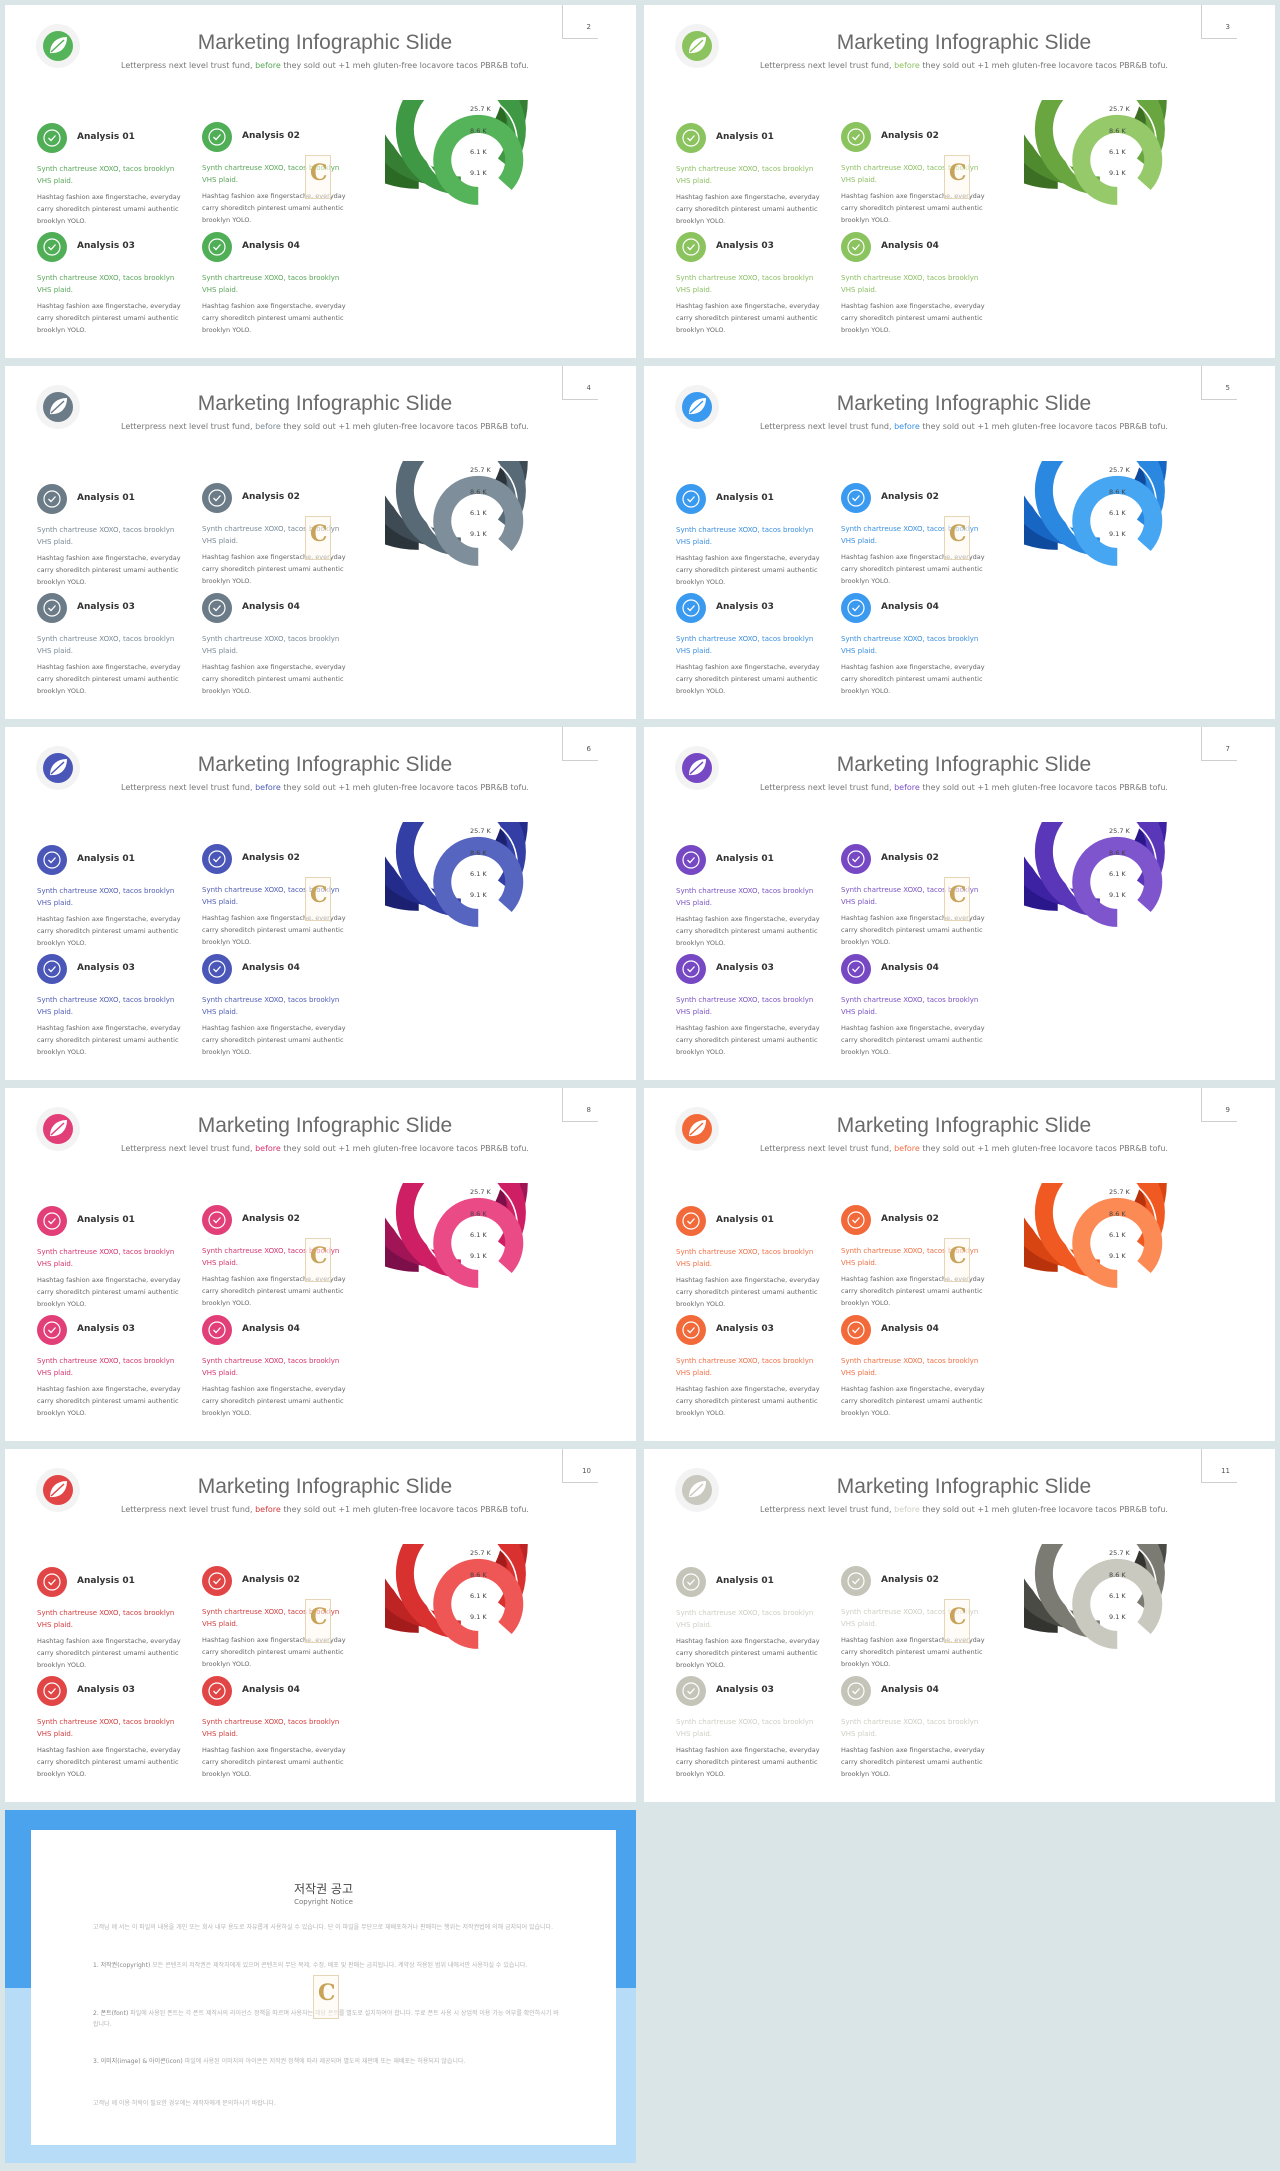 Image resolution: width=1280 pixels, height=2171 pixels. I want to click on page-number: 3, so click(1227, 27).